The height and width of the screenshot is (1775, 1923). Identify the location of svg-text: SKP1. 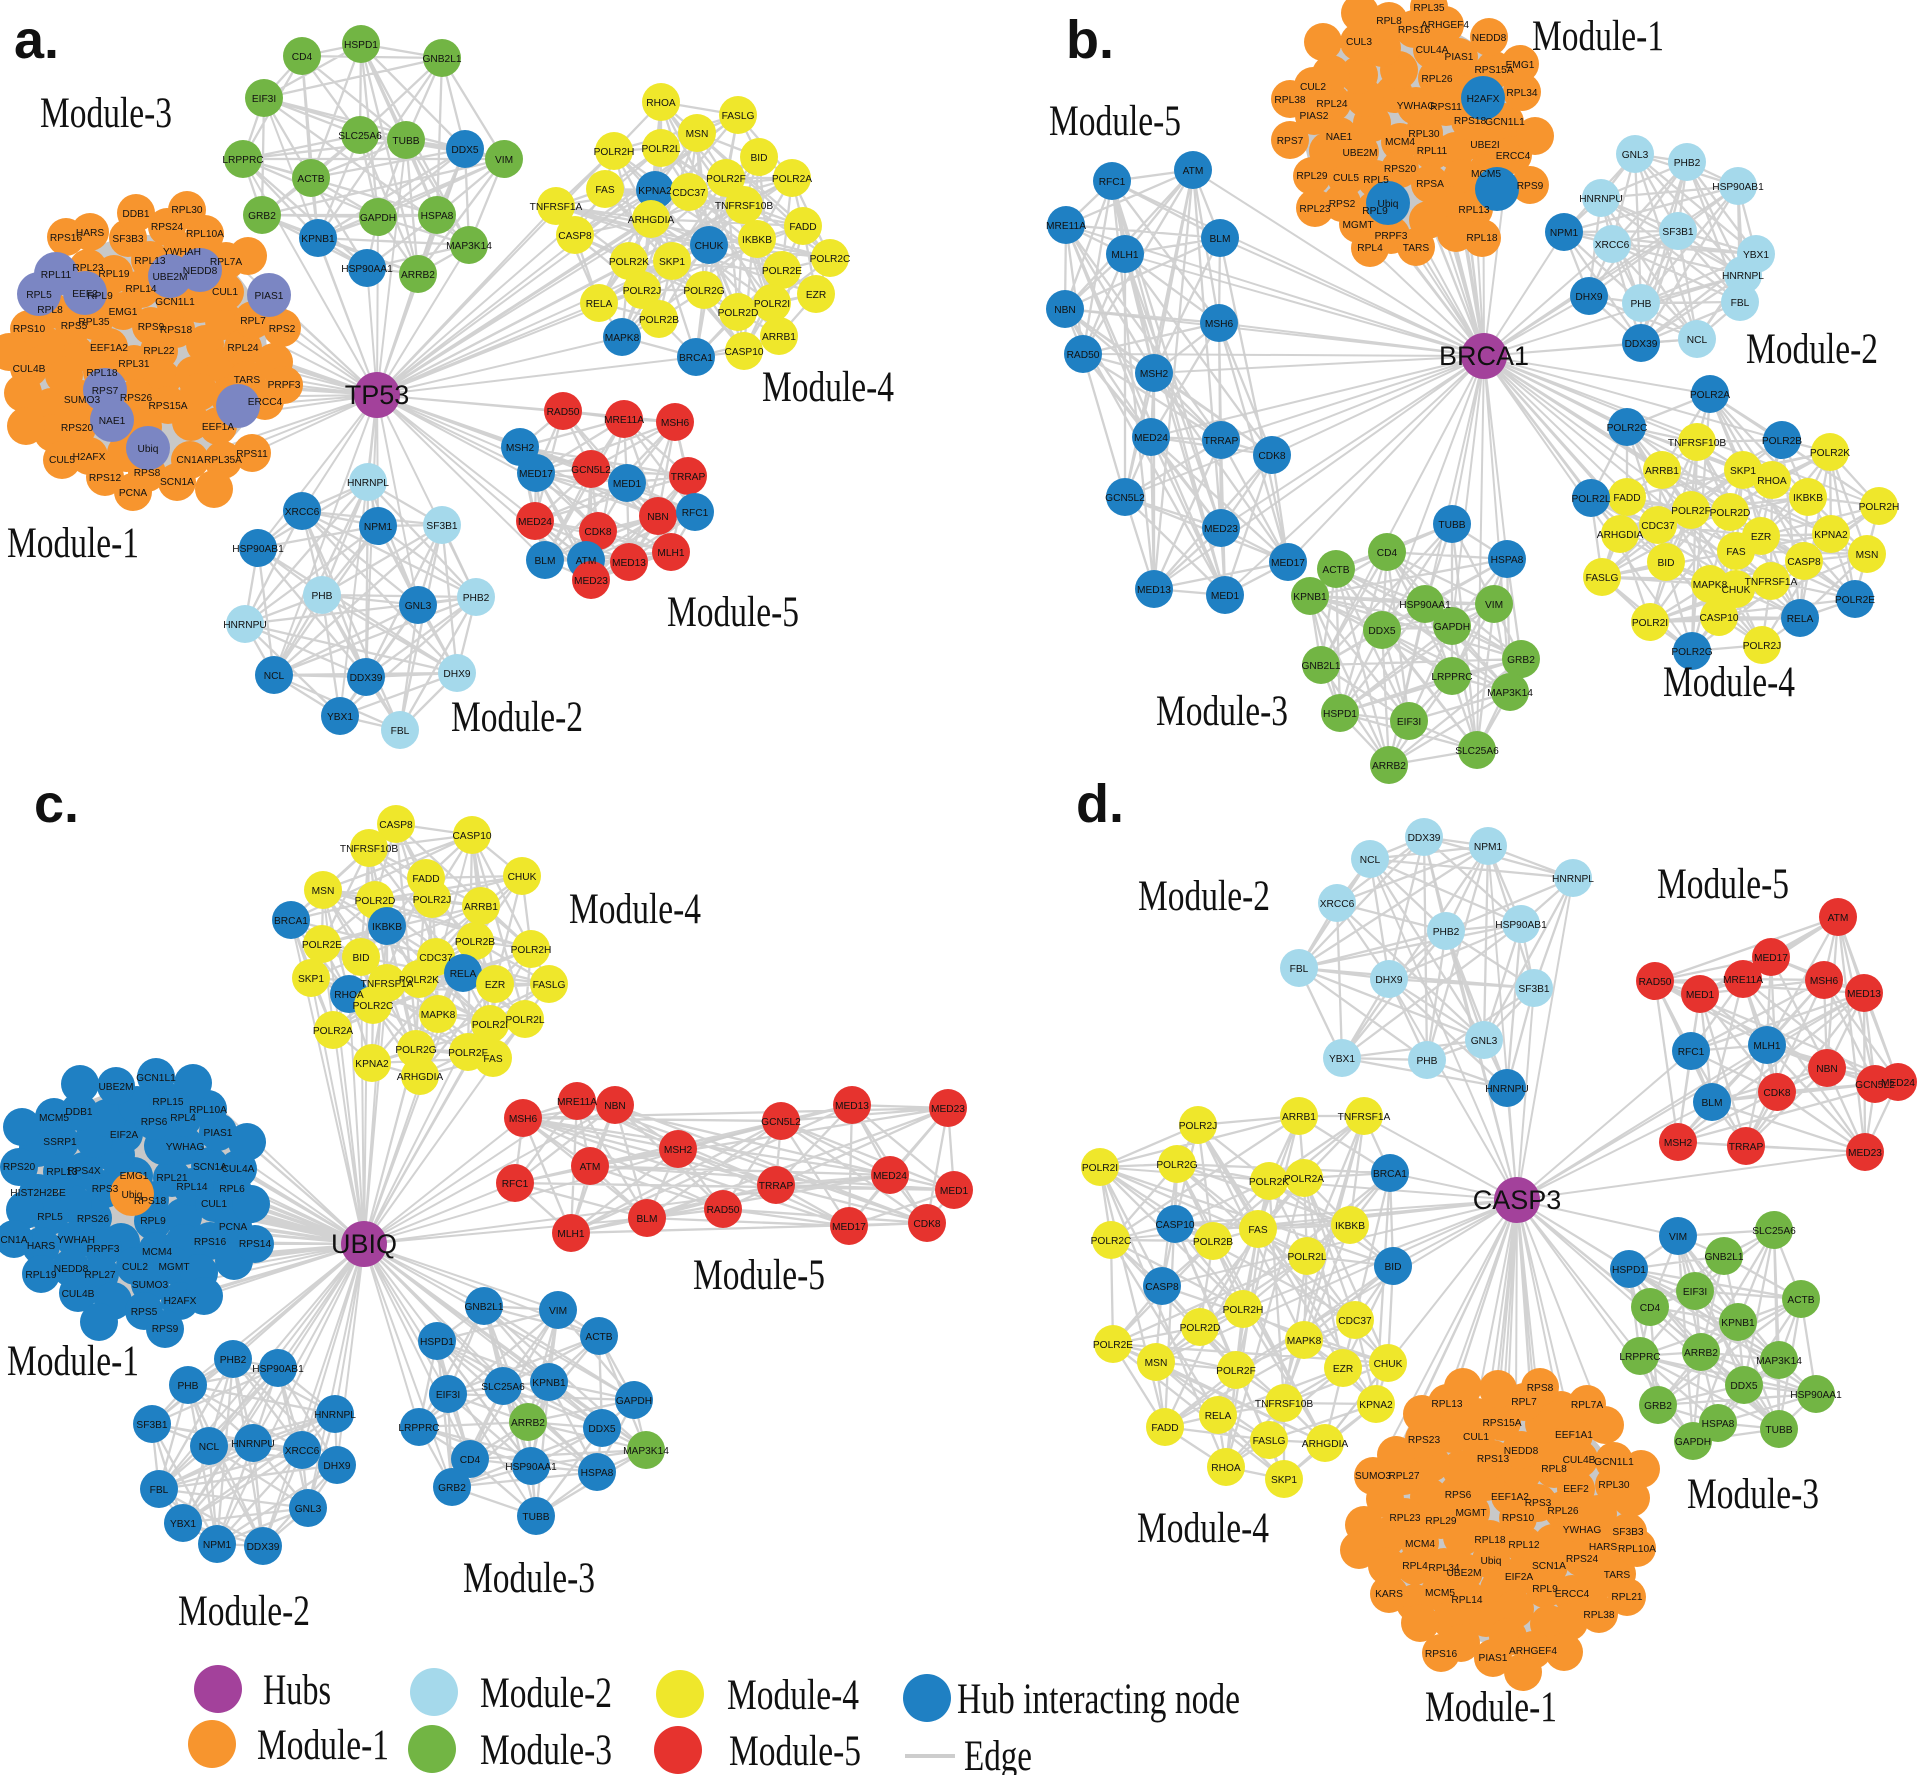
(1284, 1480).